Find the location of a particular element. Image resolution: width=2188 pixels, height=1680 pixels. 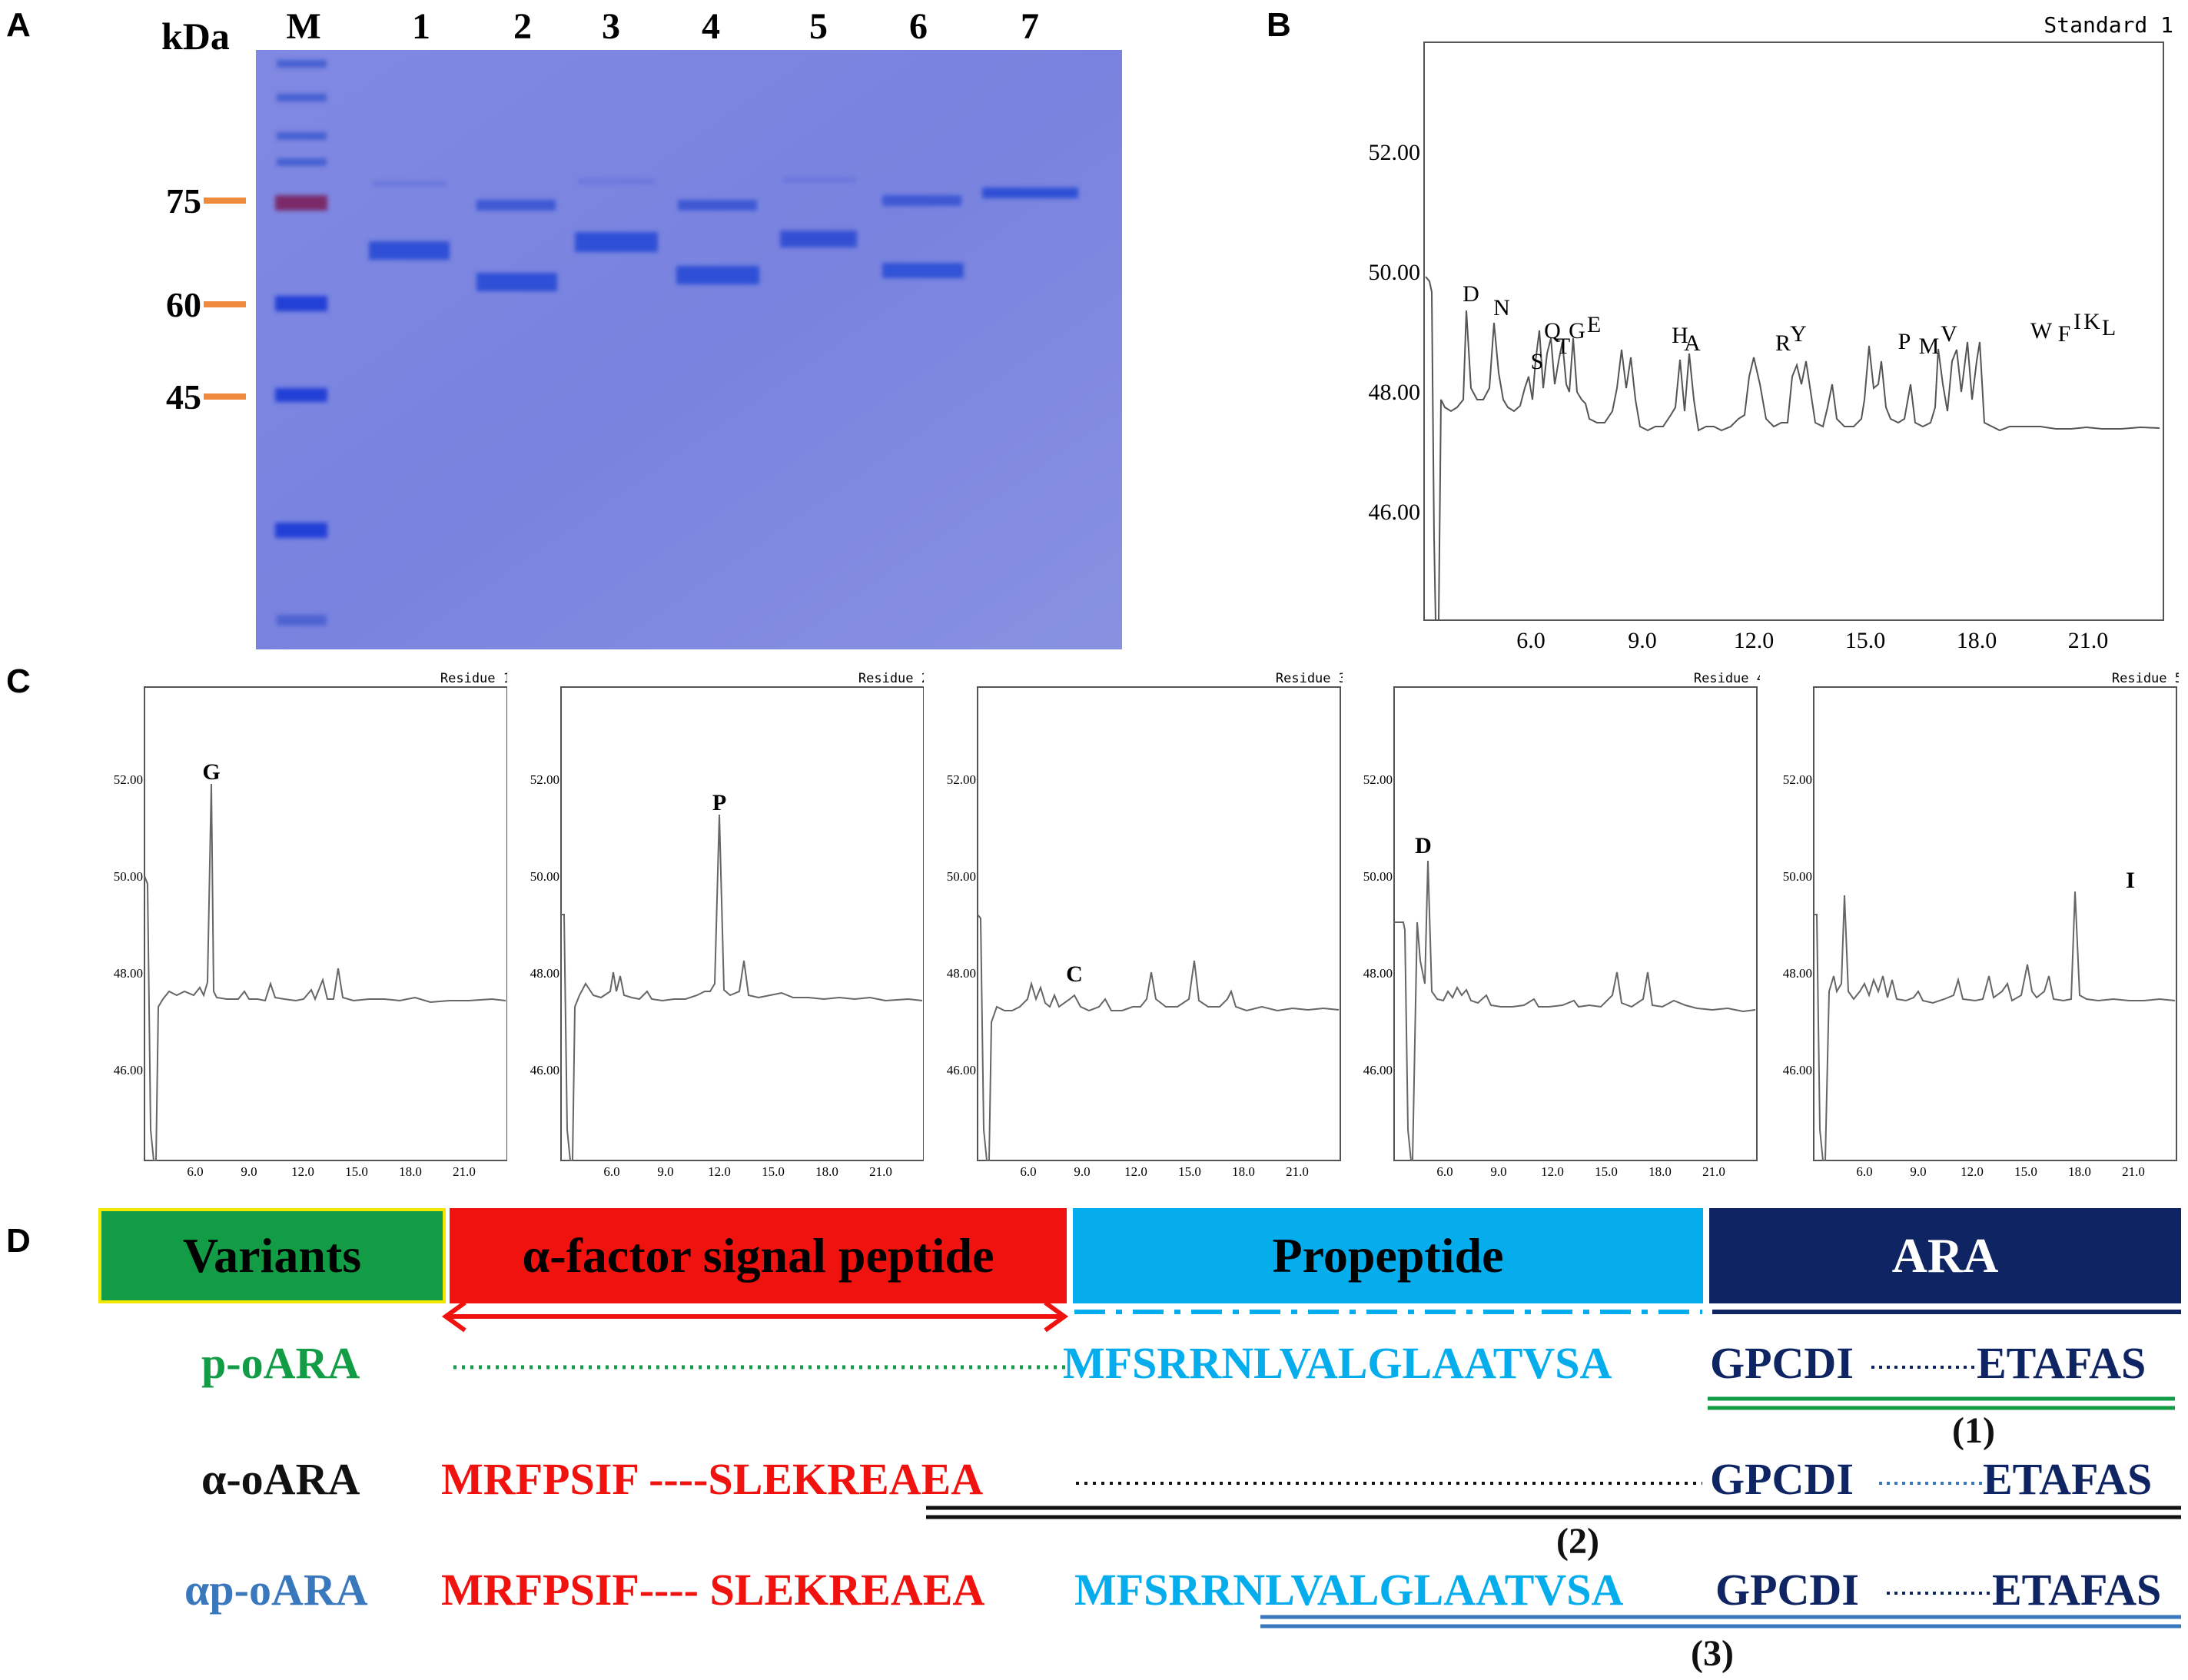

marker-lane is located at coordinates (301, 343).